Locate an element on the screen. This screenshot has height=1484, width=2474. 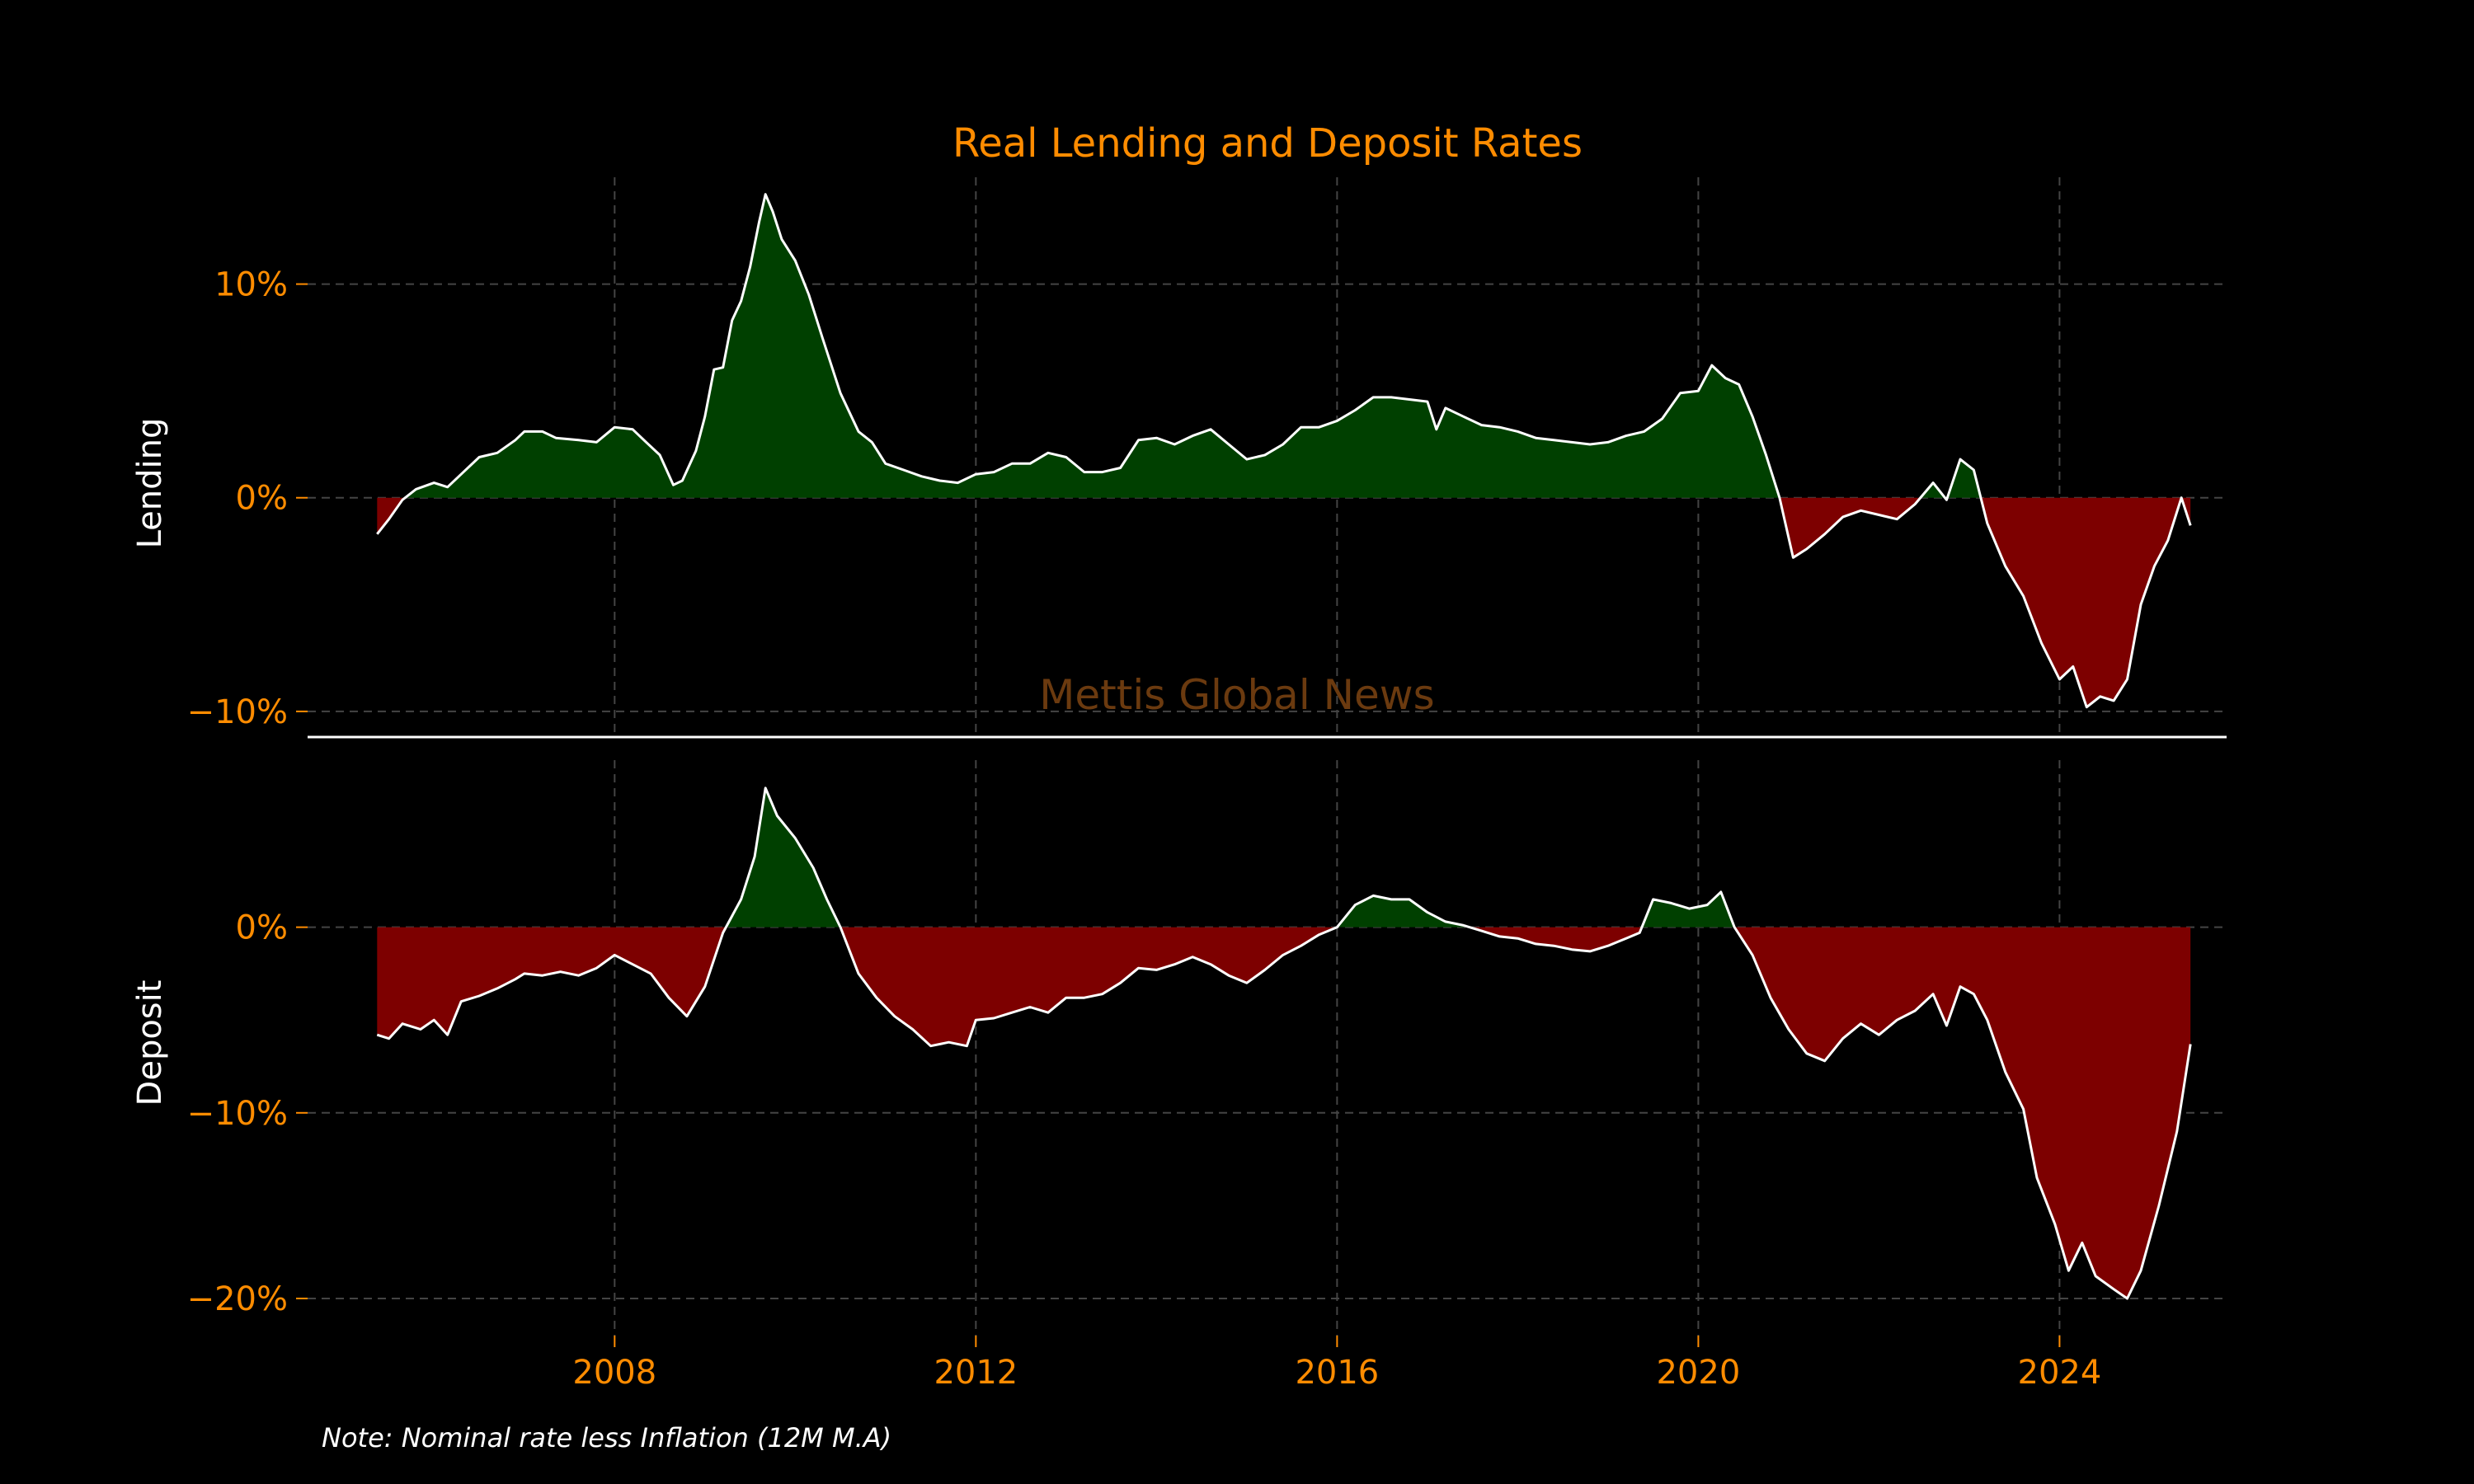
x-tick-label: 2016 is located at coordinates (1337, 1373).